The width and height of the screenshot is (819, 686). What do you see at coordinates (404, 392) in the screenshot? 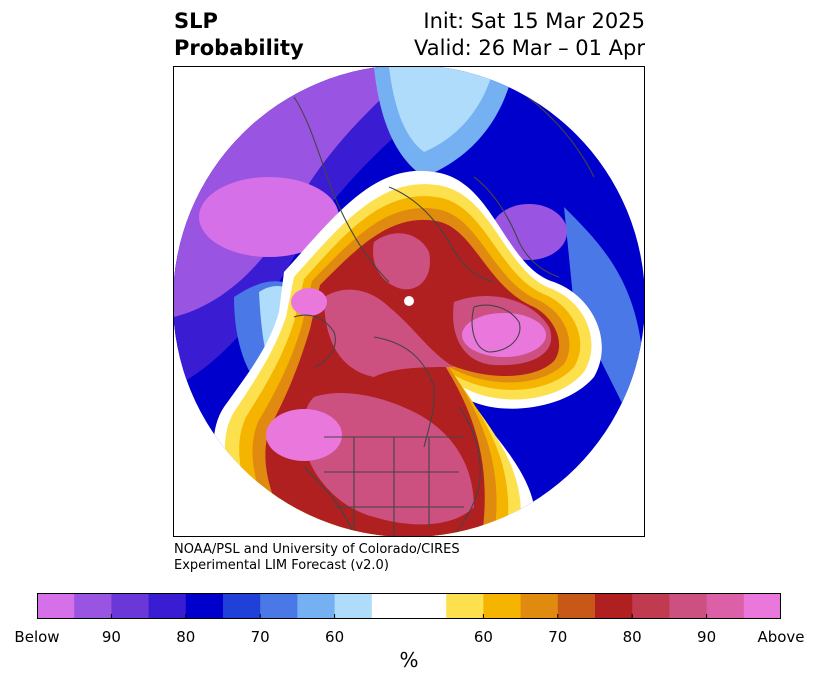
I see `coast-canada` at bounding box center [404, 392].